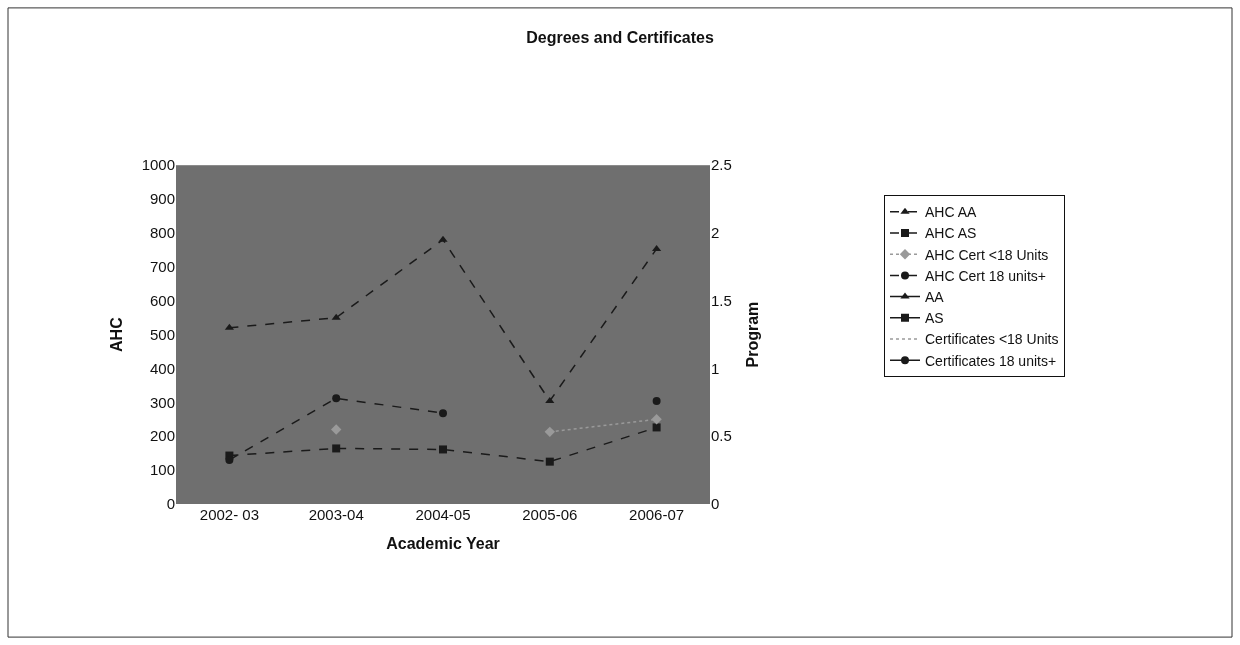 The image size is (1240, 645). Describe the element at coordinates (336, 514) in the screenshot. I see `x-tick-label: 2003-04` at that location.